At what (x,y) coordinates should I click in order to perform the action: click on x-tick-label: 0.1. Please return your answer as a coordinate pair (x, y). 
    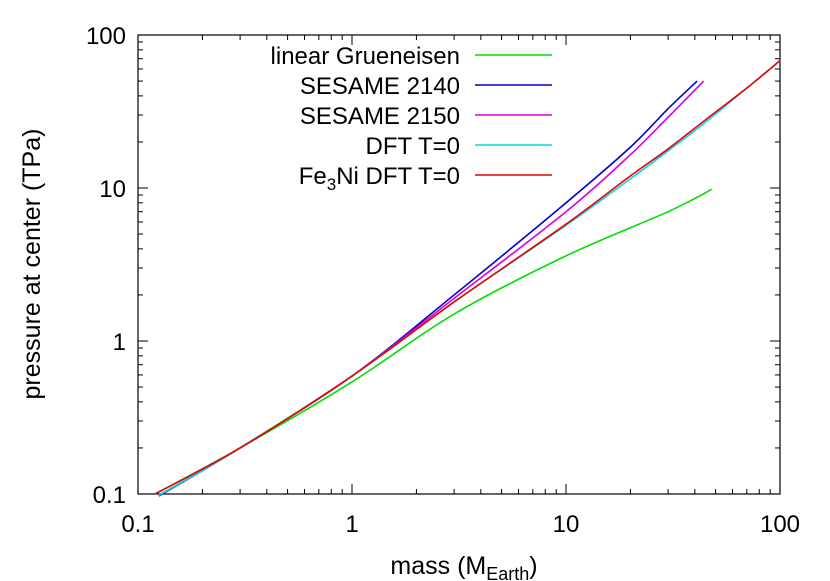
    Looking at the image, I should click on (137, 524).